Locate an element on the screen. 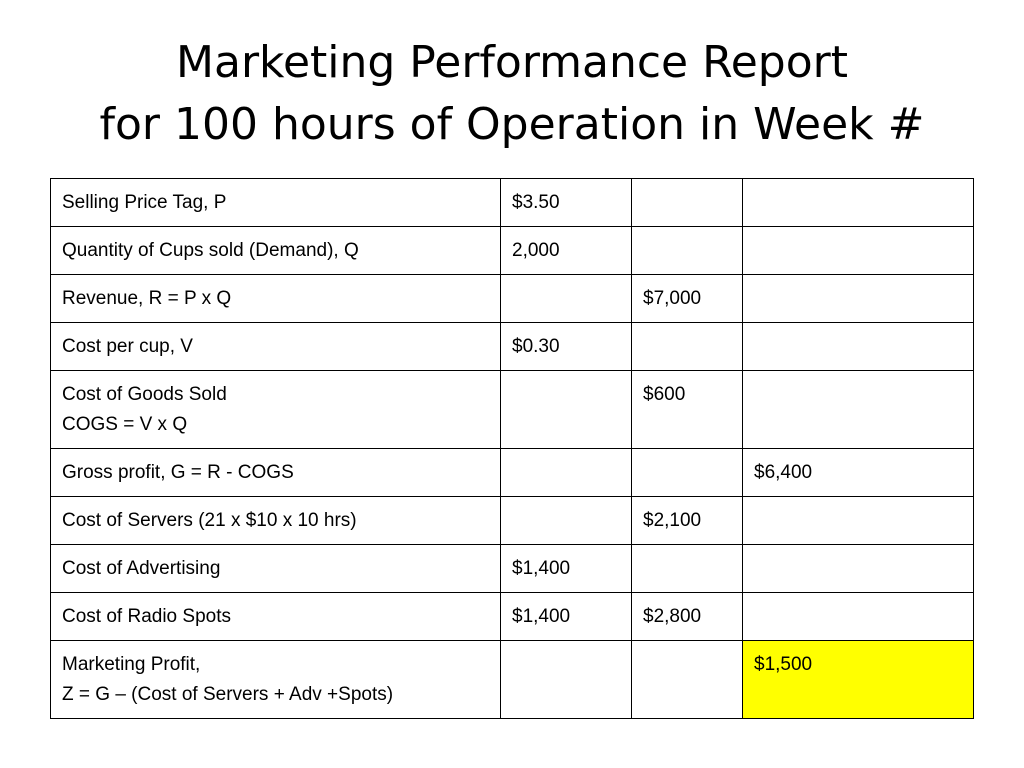 The image size is (1024, 768). value-cell-c2: $2,100 is located at coordinates (687, 520).